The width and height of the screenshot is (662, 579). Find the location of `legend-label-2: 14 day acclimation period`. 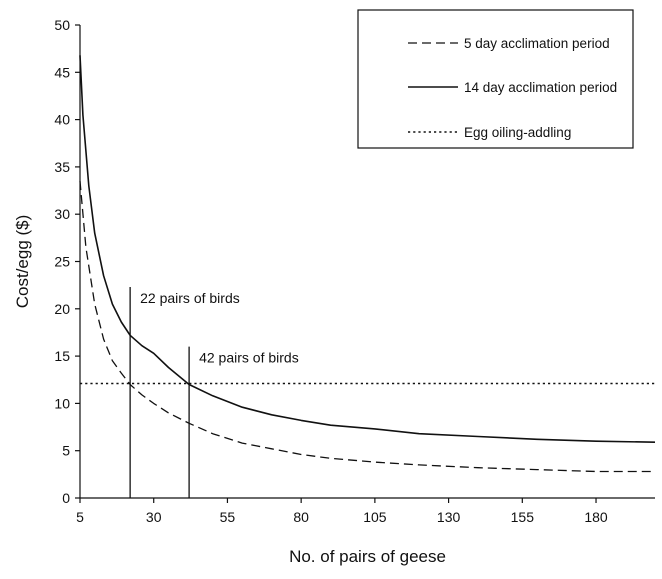

legend-label-2: 14 day acclimation period is located at coordinates (540, 87).